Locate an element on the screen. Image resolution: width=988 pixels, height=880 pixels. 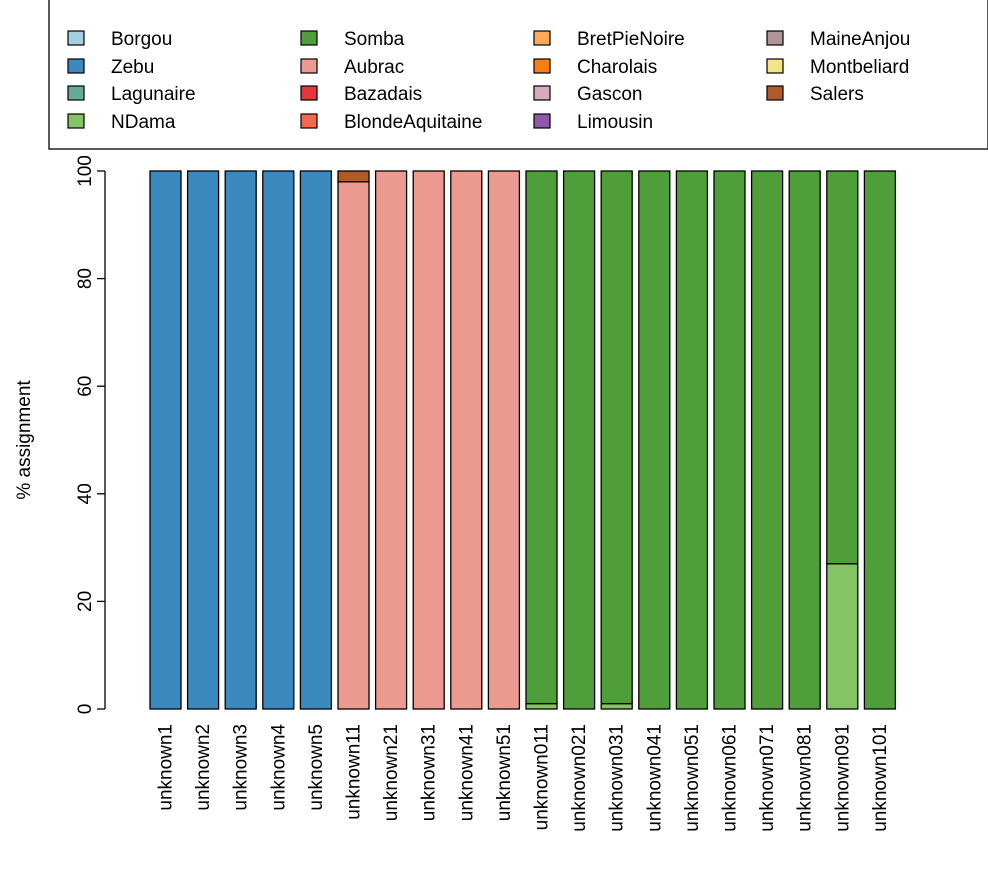
y-tick-label: 20 is located at coordinates (85, 601).